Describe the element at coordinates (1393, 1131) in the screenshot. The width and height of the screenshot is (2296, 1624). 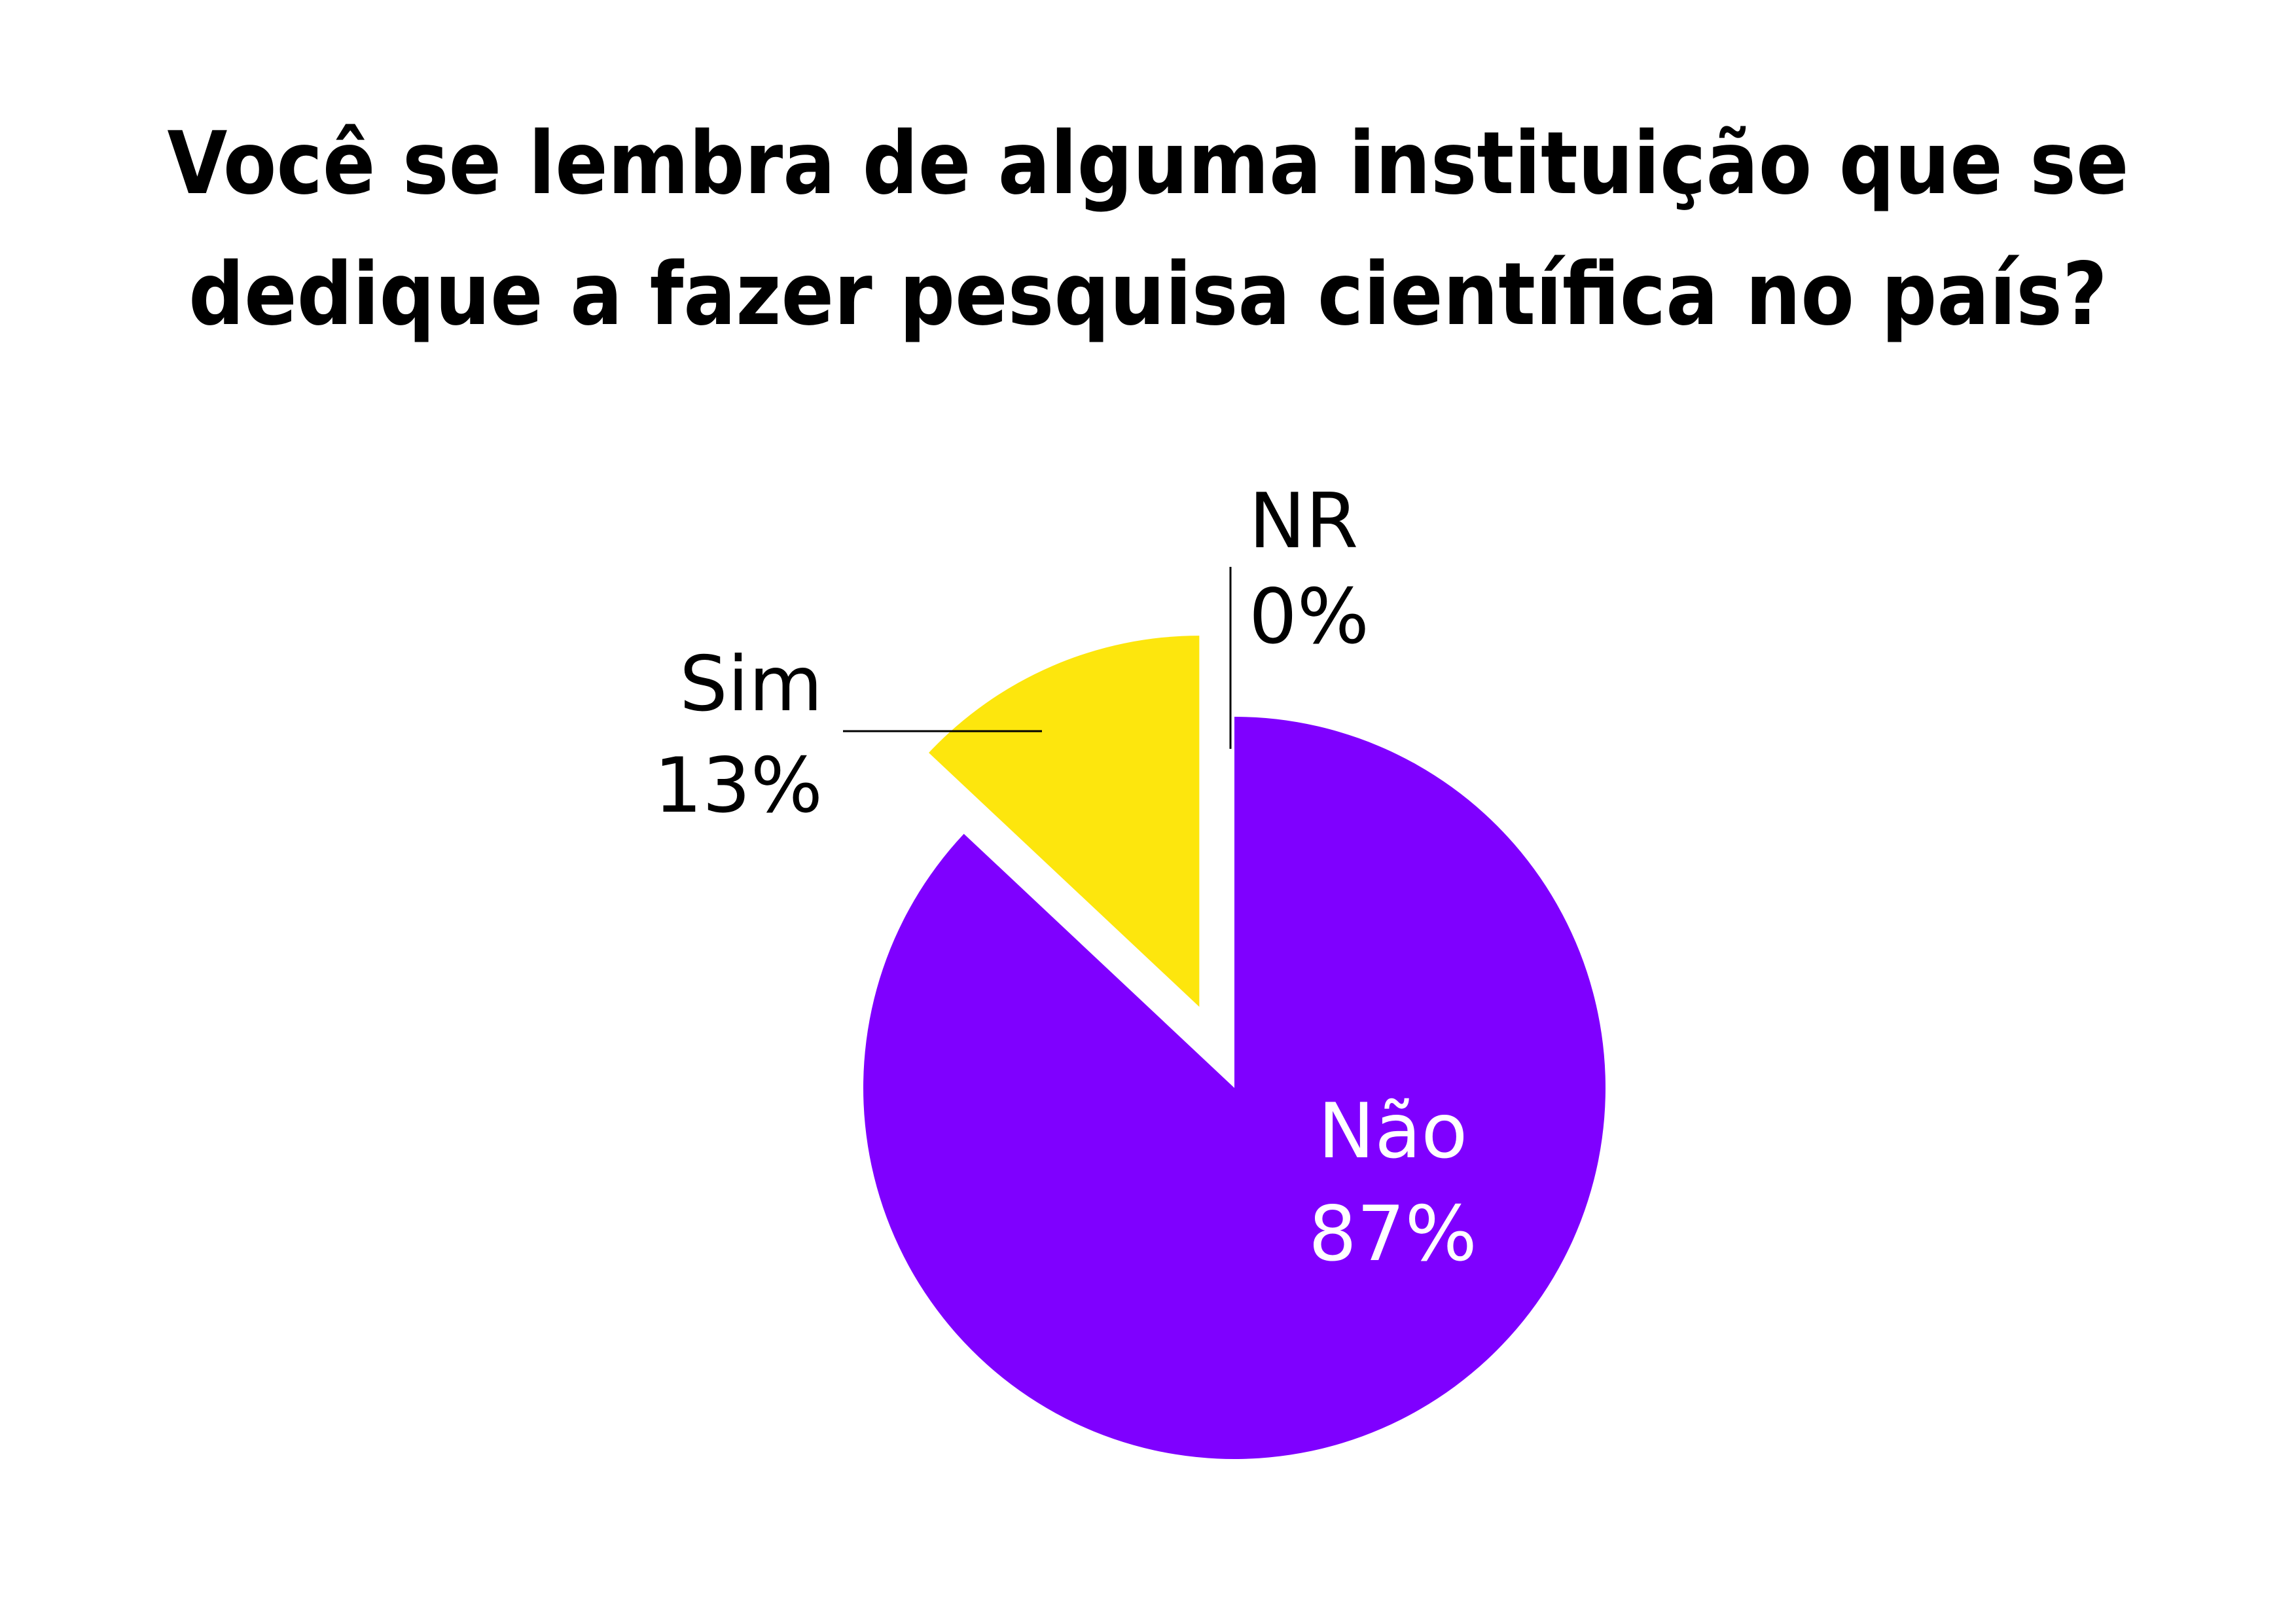
I see `slice-label-nao: Não` at that location.